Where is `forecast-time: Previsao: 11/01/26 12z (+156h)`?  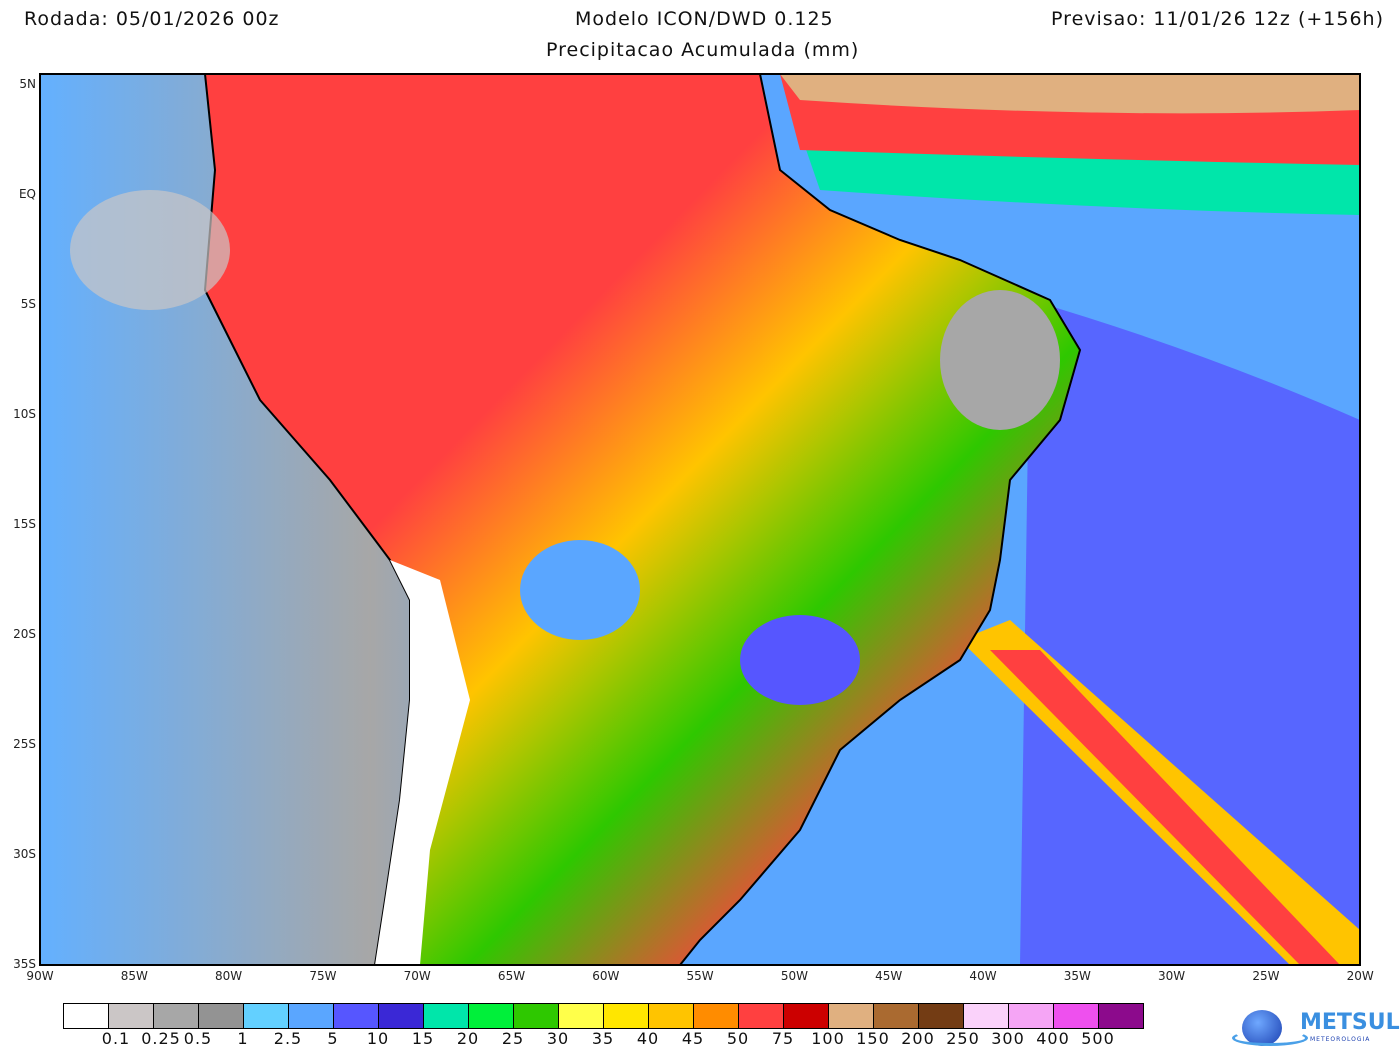
forecast-time: Previsao: 11/01/26 12z (+156h) is located at coordinates (1217, 19).